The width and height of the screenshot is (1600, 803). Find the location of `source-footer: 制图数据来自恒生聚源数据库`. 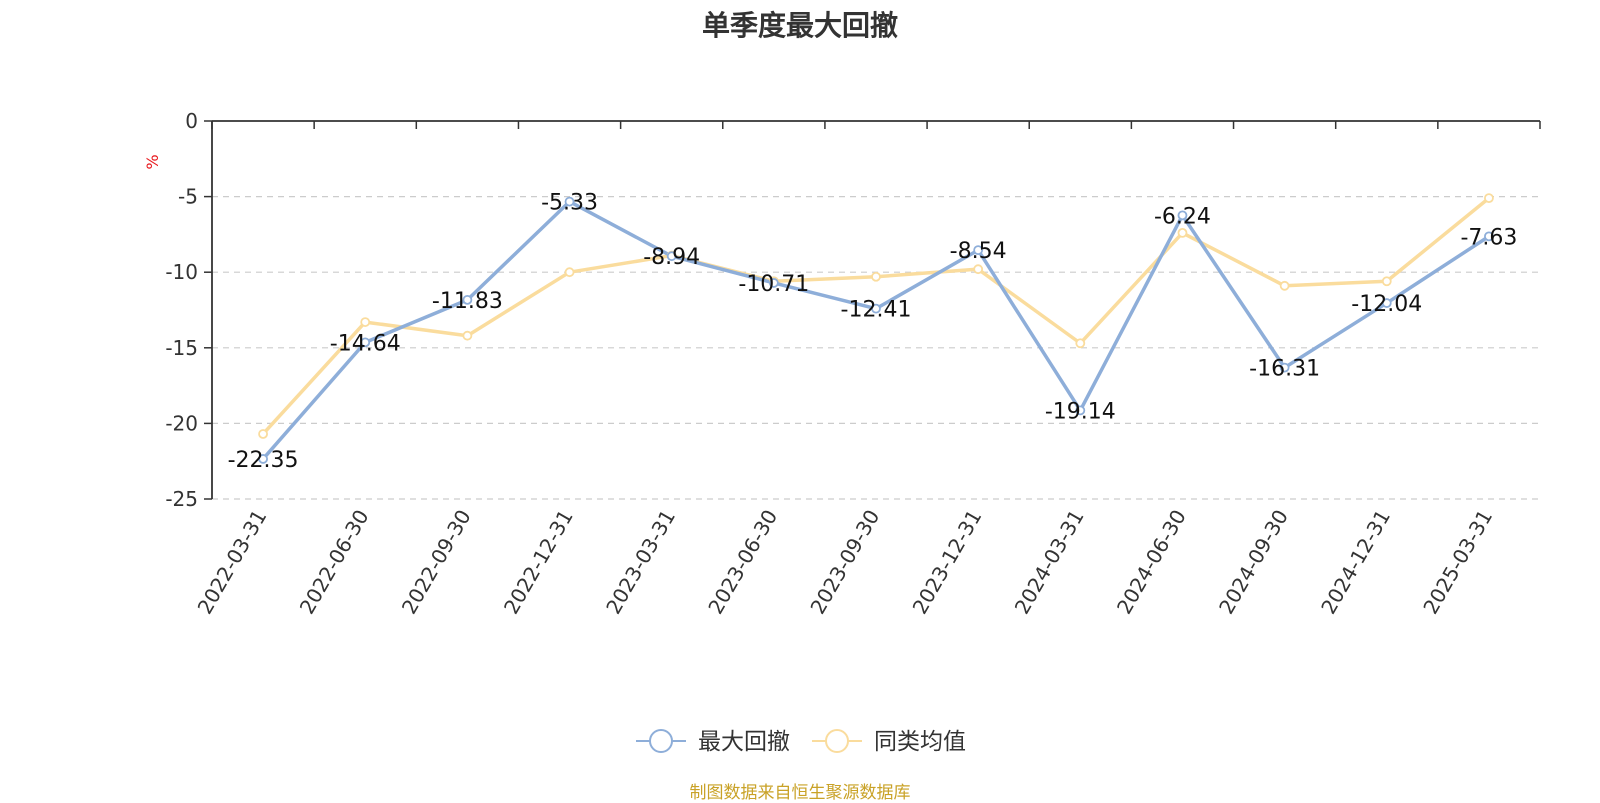

source-footer: 制图数据来自恒生聚源数据库 is located at coordinates (800, 793).